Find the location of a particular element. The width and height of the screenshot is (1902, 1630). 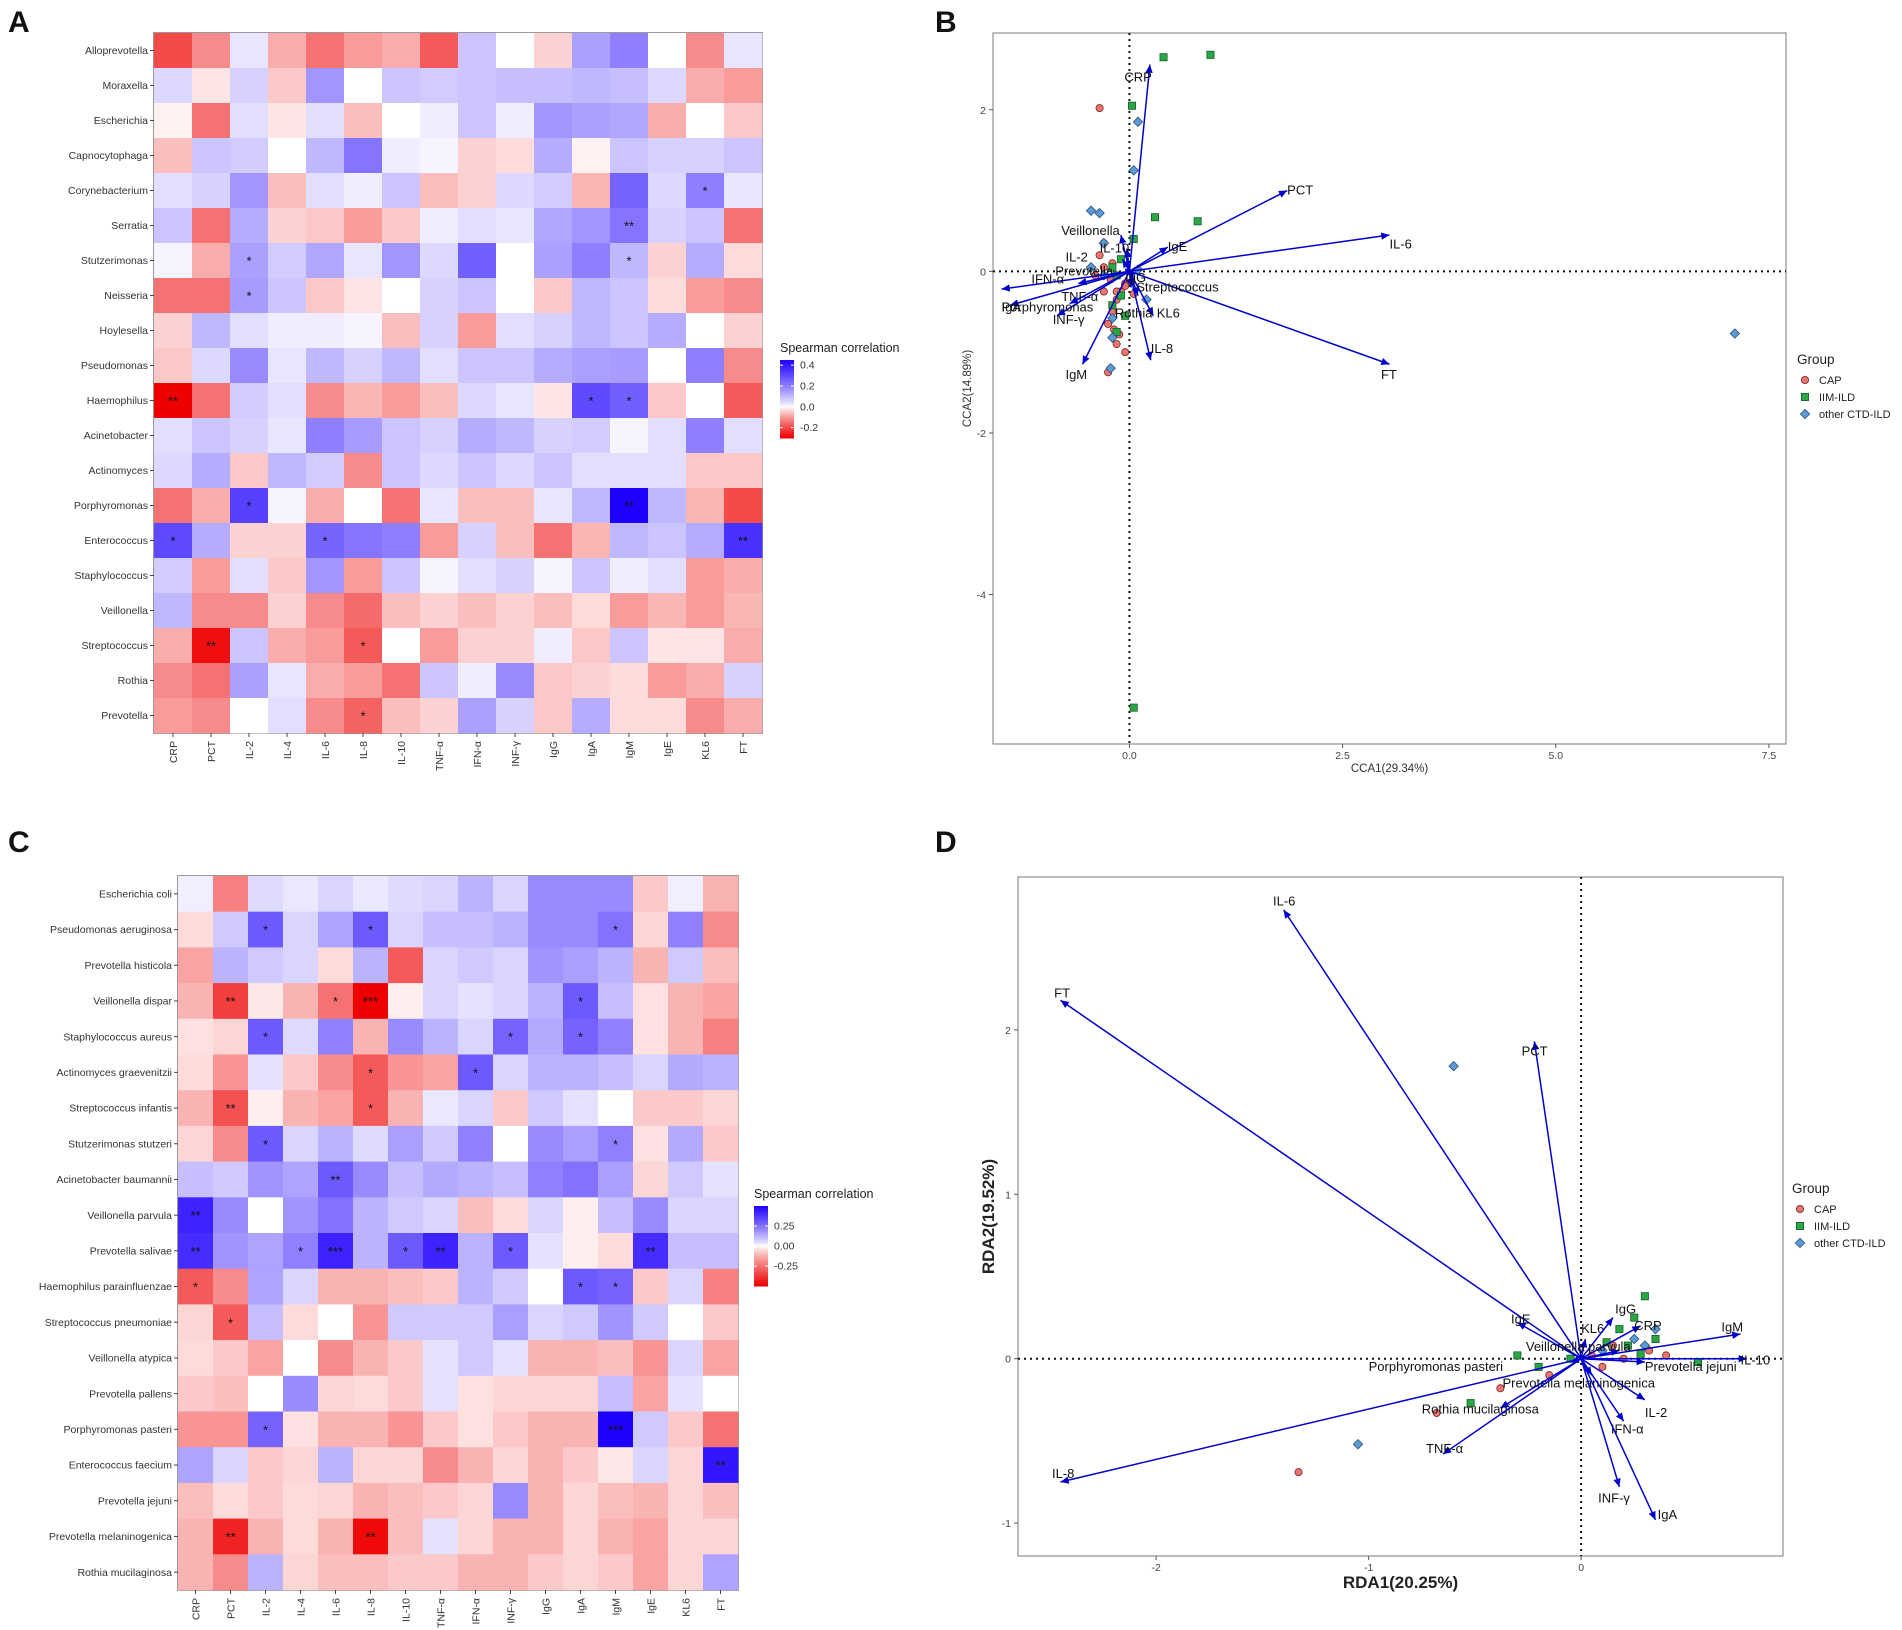

column-label-pct: PCT is located at coordinates (231, 1608).